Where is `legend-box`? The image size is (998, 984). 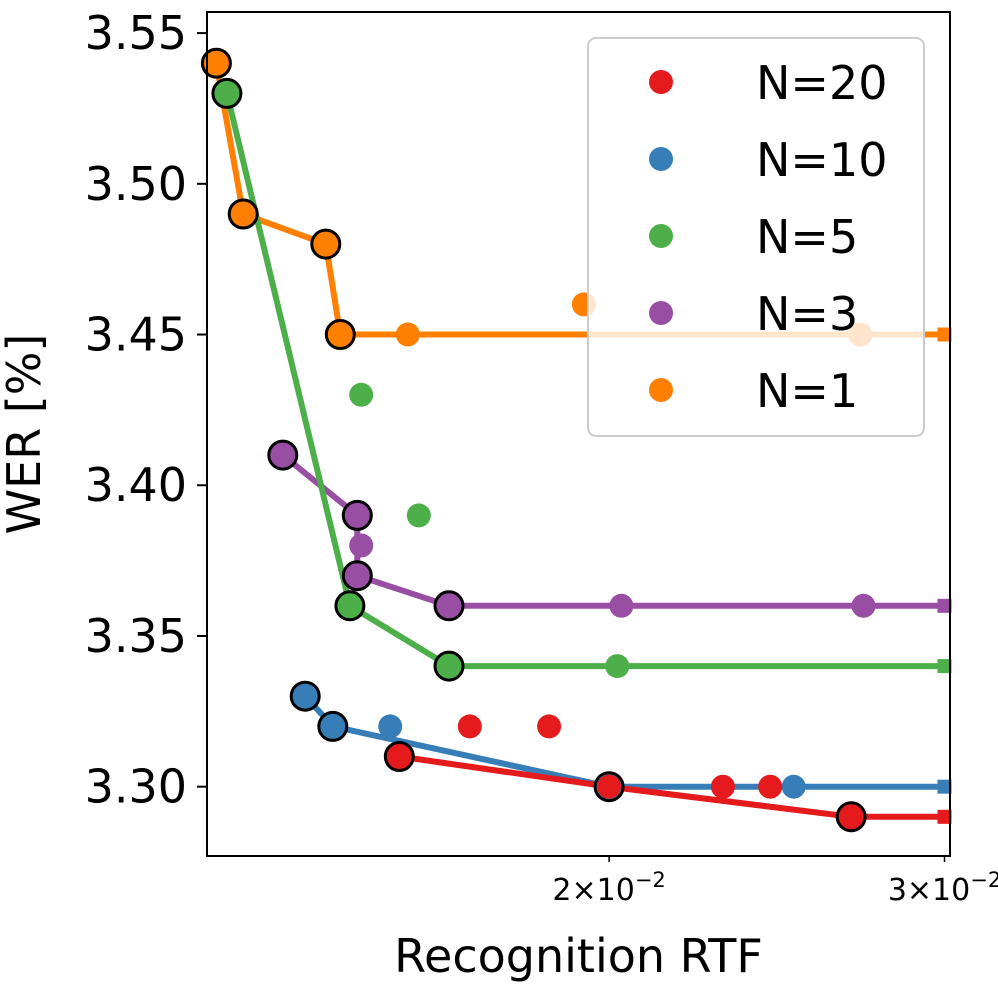
legend-box is located at coordinates (756, 237).